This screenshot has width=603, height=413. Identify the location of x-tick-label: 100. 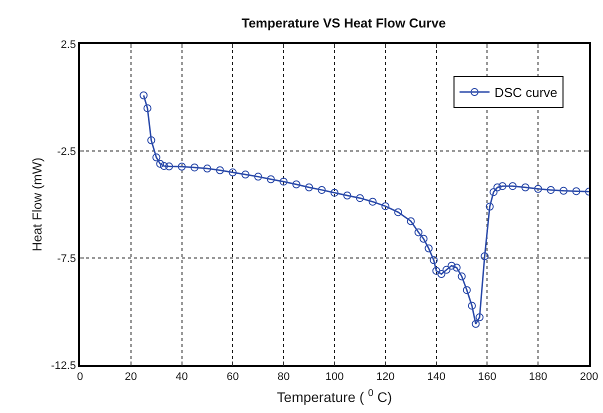
(334, 376).